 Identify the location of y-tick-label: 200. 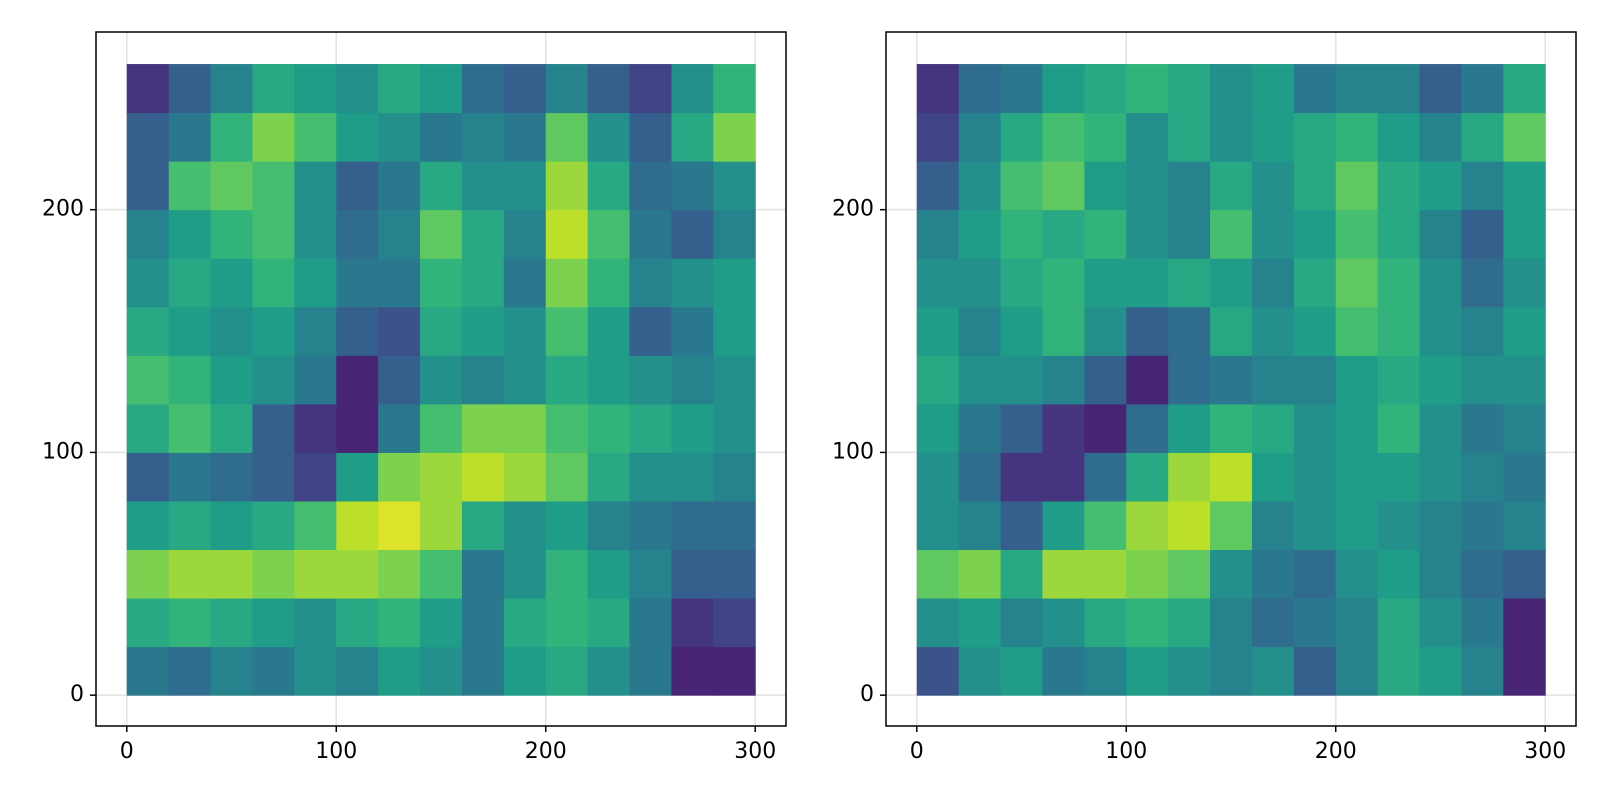
(63, 209).